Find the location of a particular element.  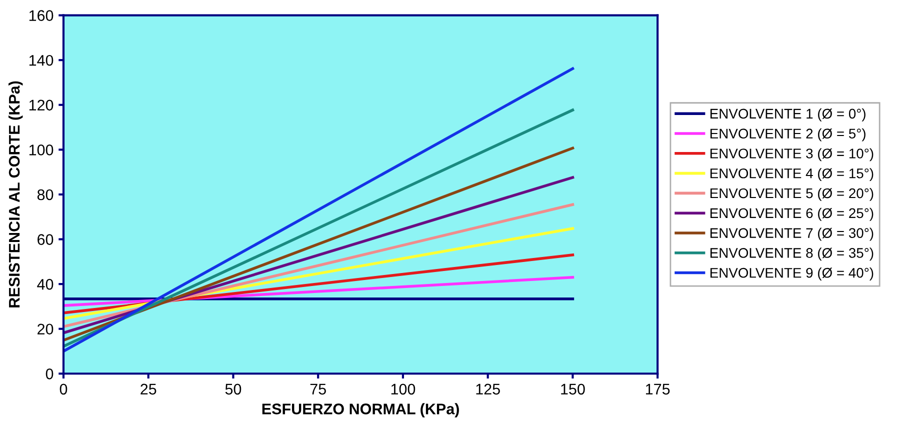

y-tick-label: 100 is located at coordinates (41, 150).